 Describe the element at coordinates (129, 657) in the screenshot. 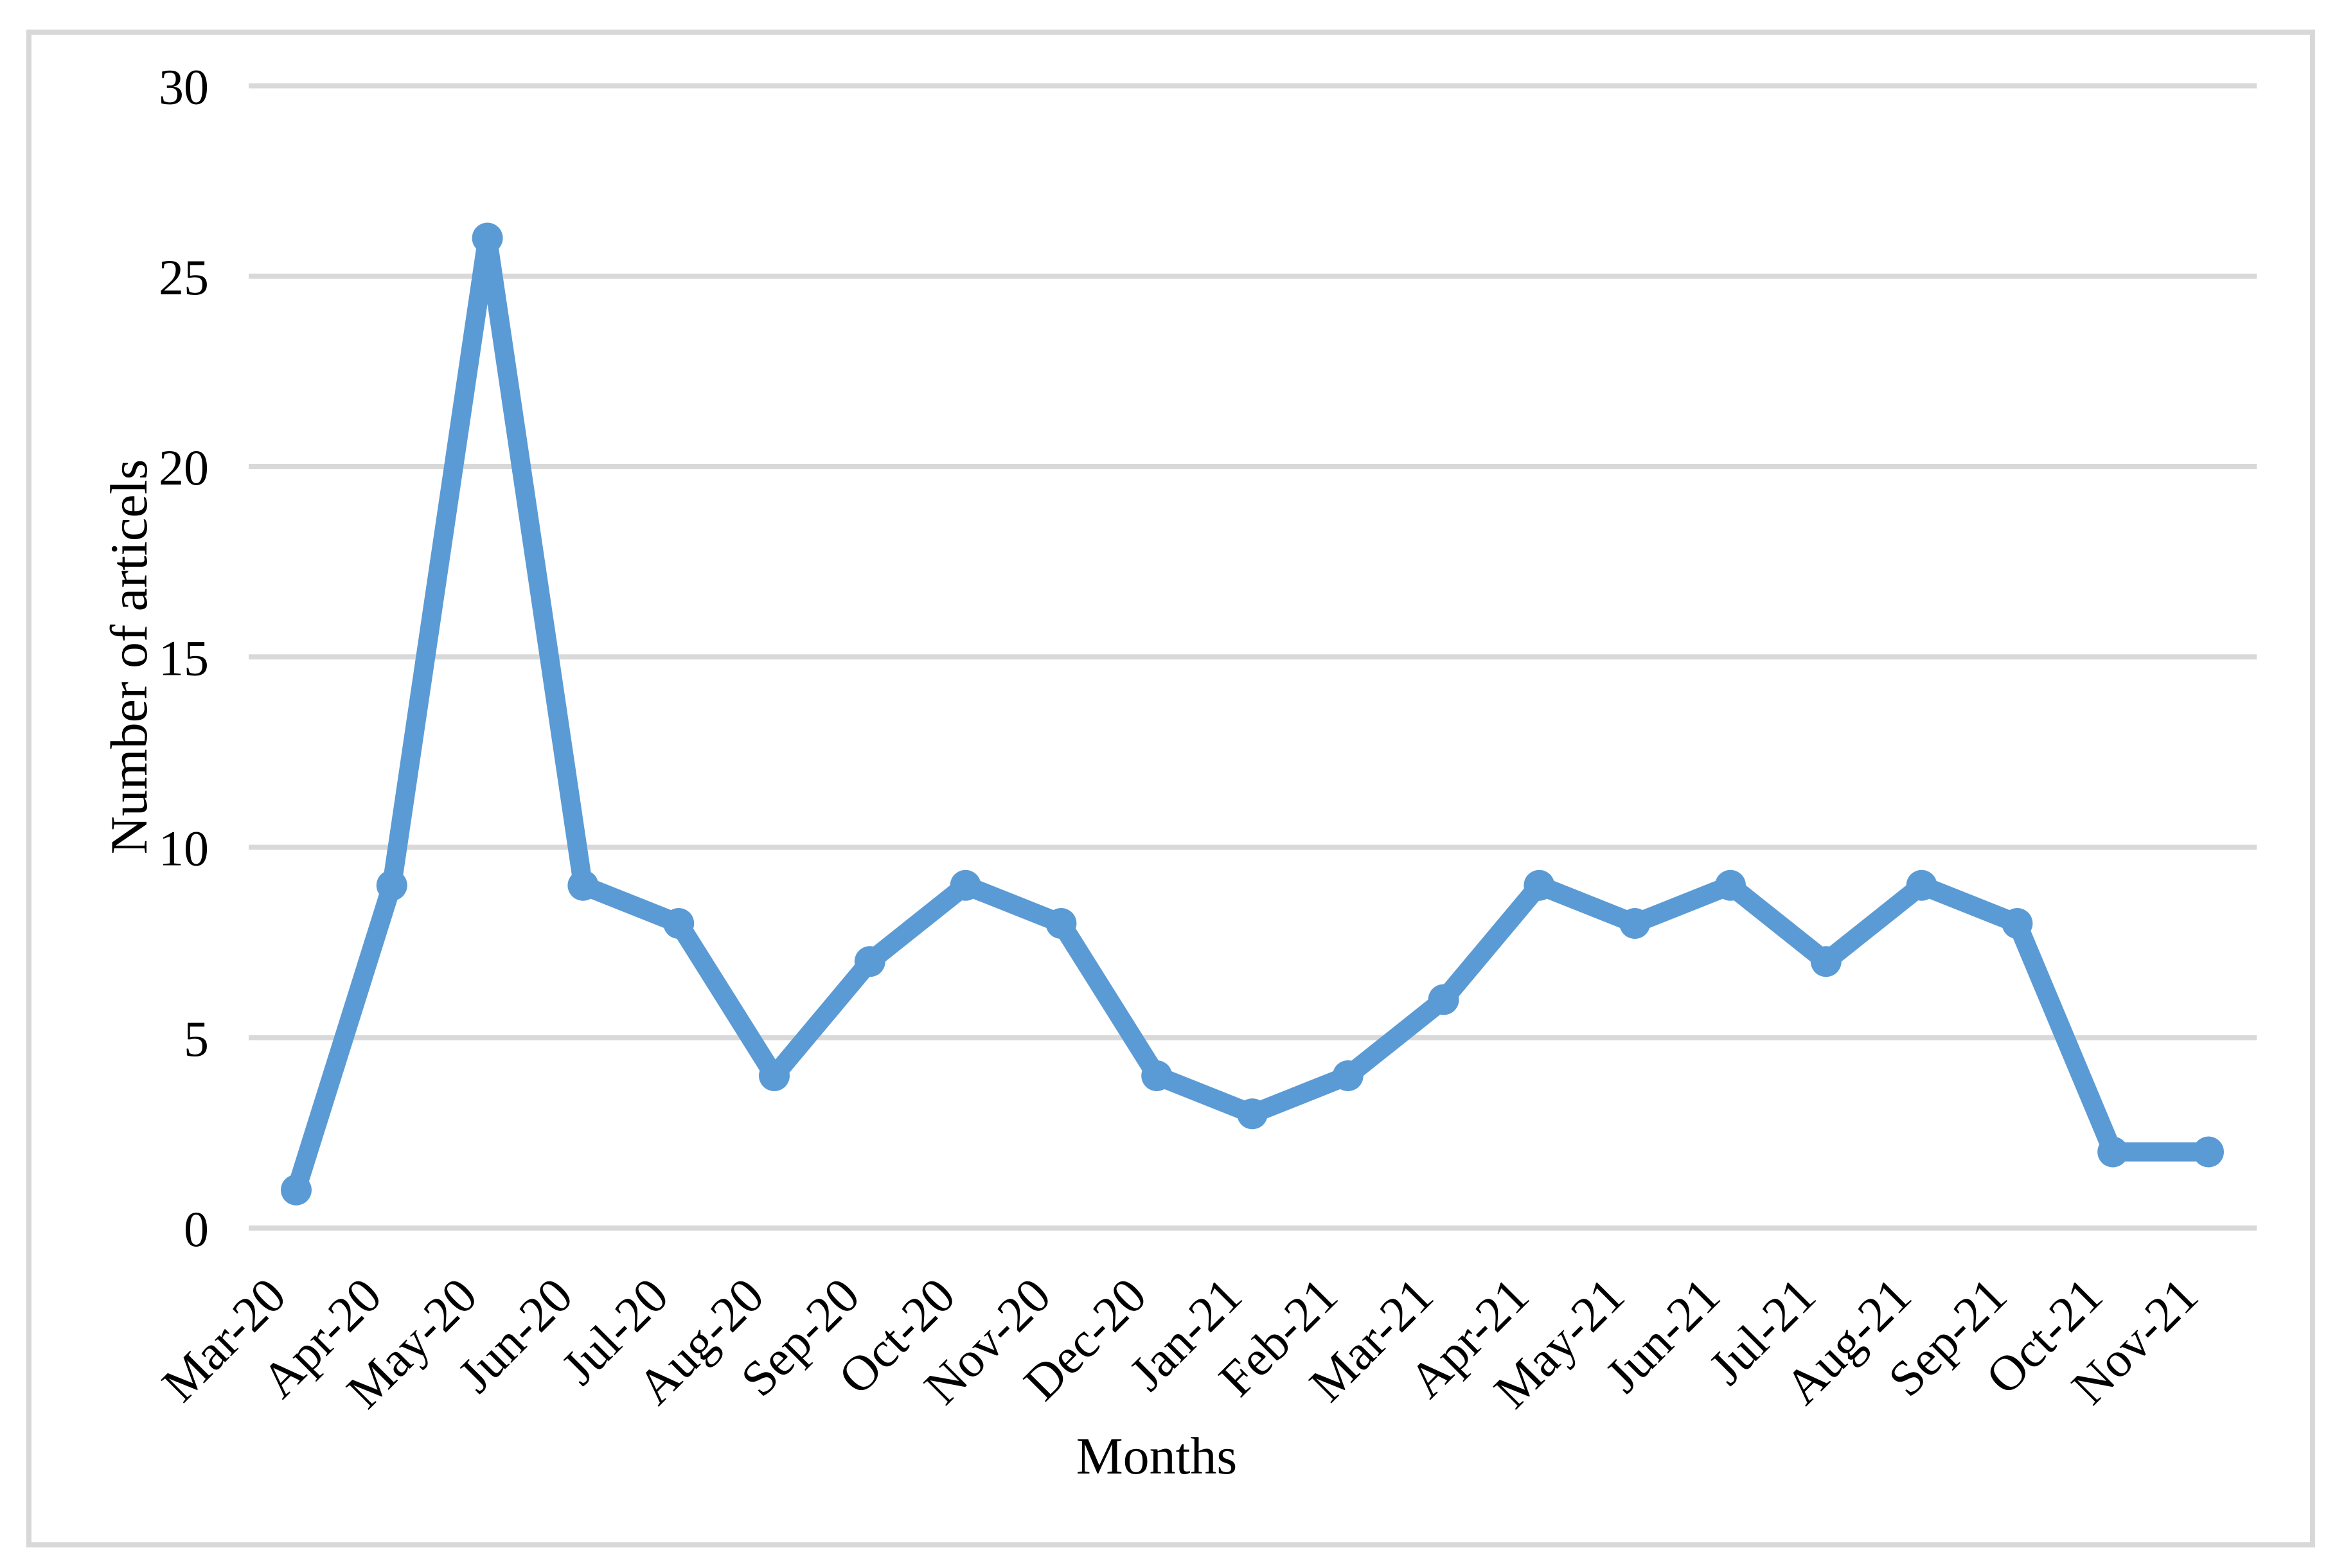

I see `y-axis-title: Number of articels` at that location.